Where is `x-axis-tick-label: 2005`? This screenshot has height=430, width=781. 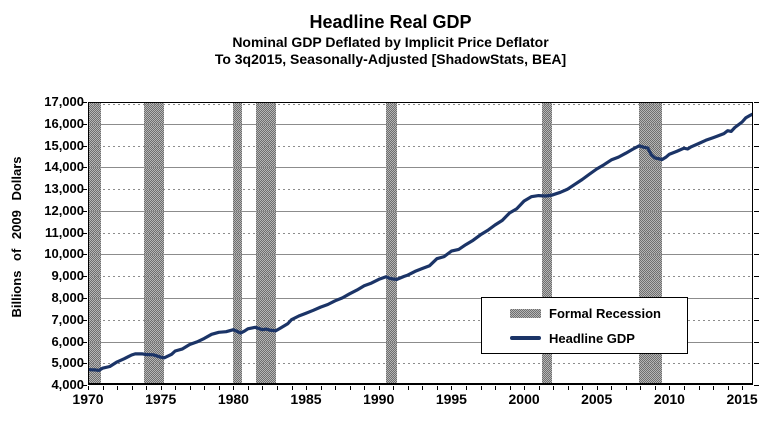 x-axis-tick-label: 2005 is located at coordinates (597, 399).